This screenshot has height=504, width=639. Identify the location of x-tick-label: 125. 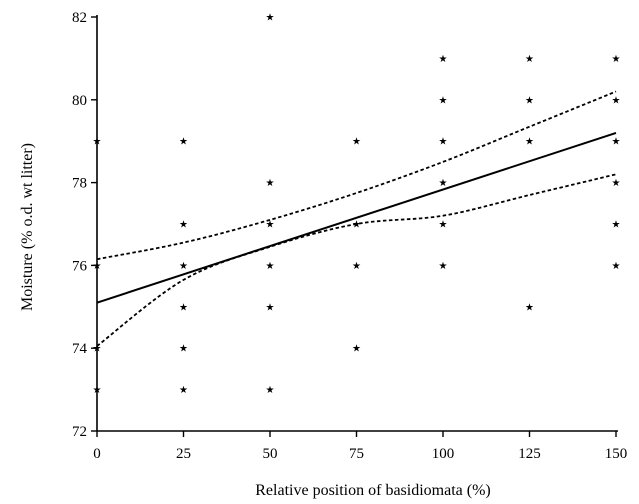
(529, 454).